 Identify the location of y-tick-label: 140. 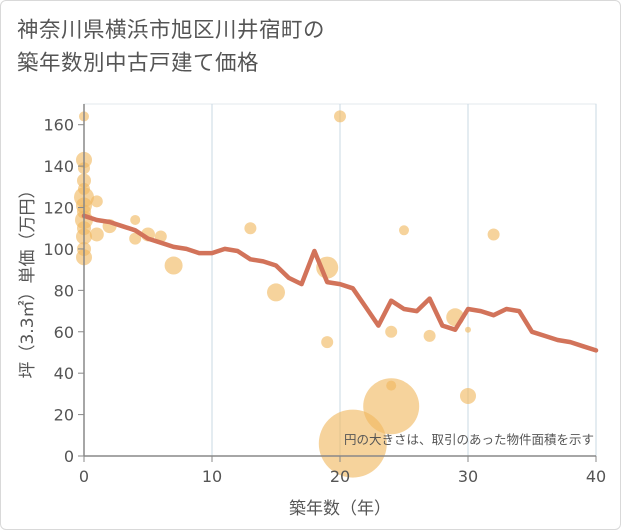
(58, 166).